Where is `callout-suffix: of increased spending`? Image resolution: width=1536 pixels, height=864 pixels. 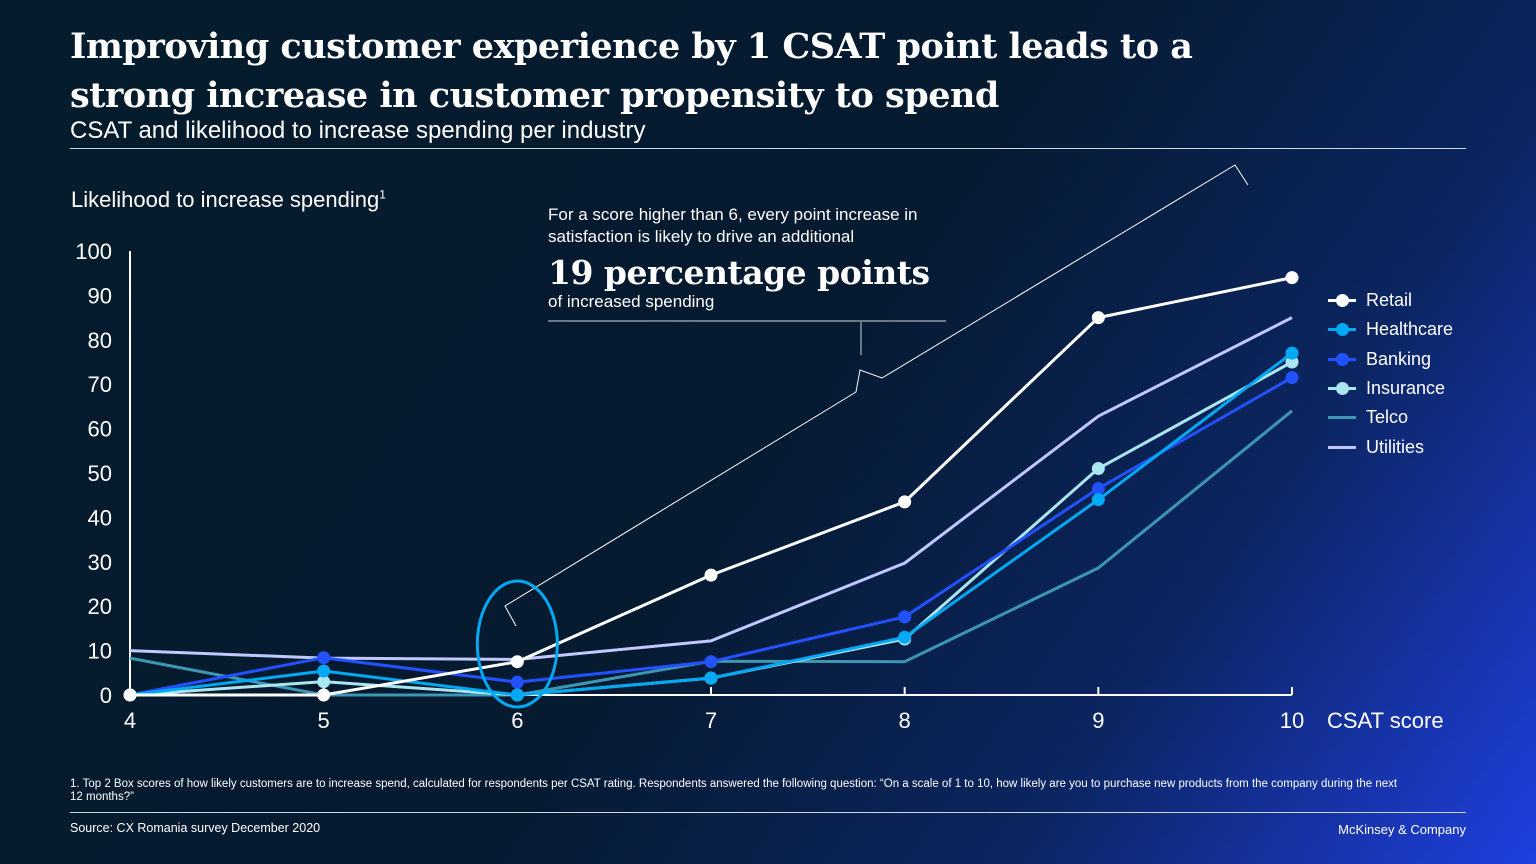 callout-suffix: of increased spending is located at coordinates (631, 301).